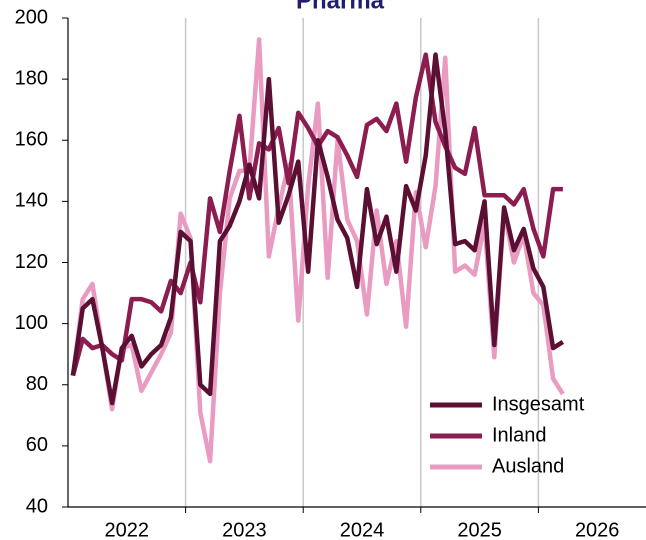  What do you see at coordinates (37, 506) in the screenshot?
I see `y-tick-label: 40` at bounding box center [37, 506].